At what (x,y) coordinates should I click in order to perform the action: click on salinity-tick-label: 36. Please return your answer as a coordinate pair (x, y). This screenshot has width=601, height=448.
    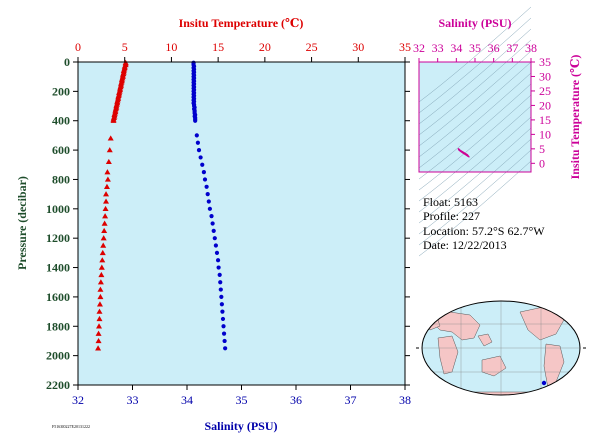
    Looking at the image, I should click on (296, 400).